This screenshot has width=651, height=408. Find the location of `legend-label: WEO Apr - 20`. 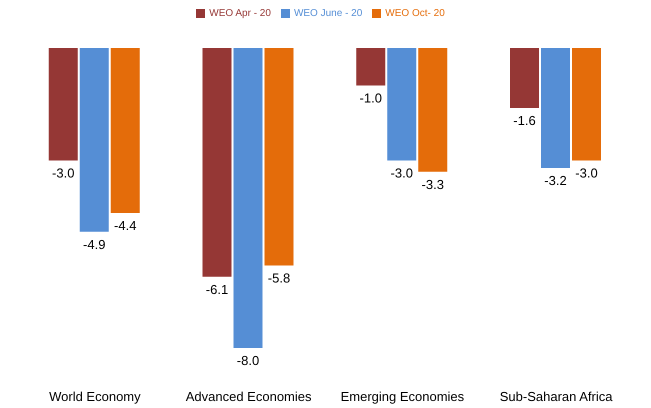

legend-label: WEO Apr - 20 is located at coordinates (240, 13).